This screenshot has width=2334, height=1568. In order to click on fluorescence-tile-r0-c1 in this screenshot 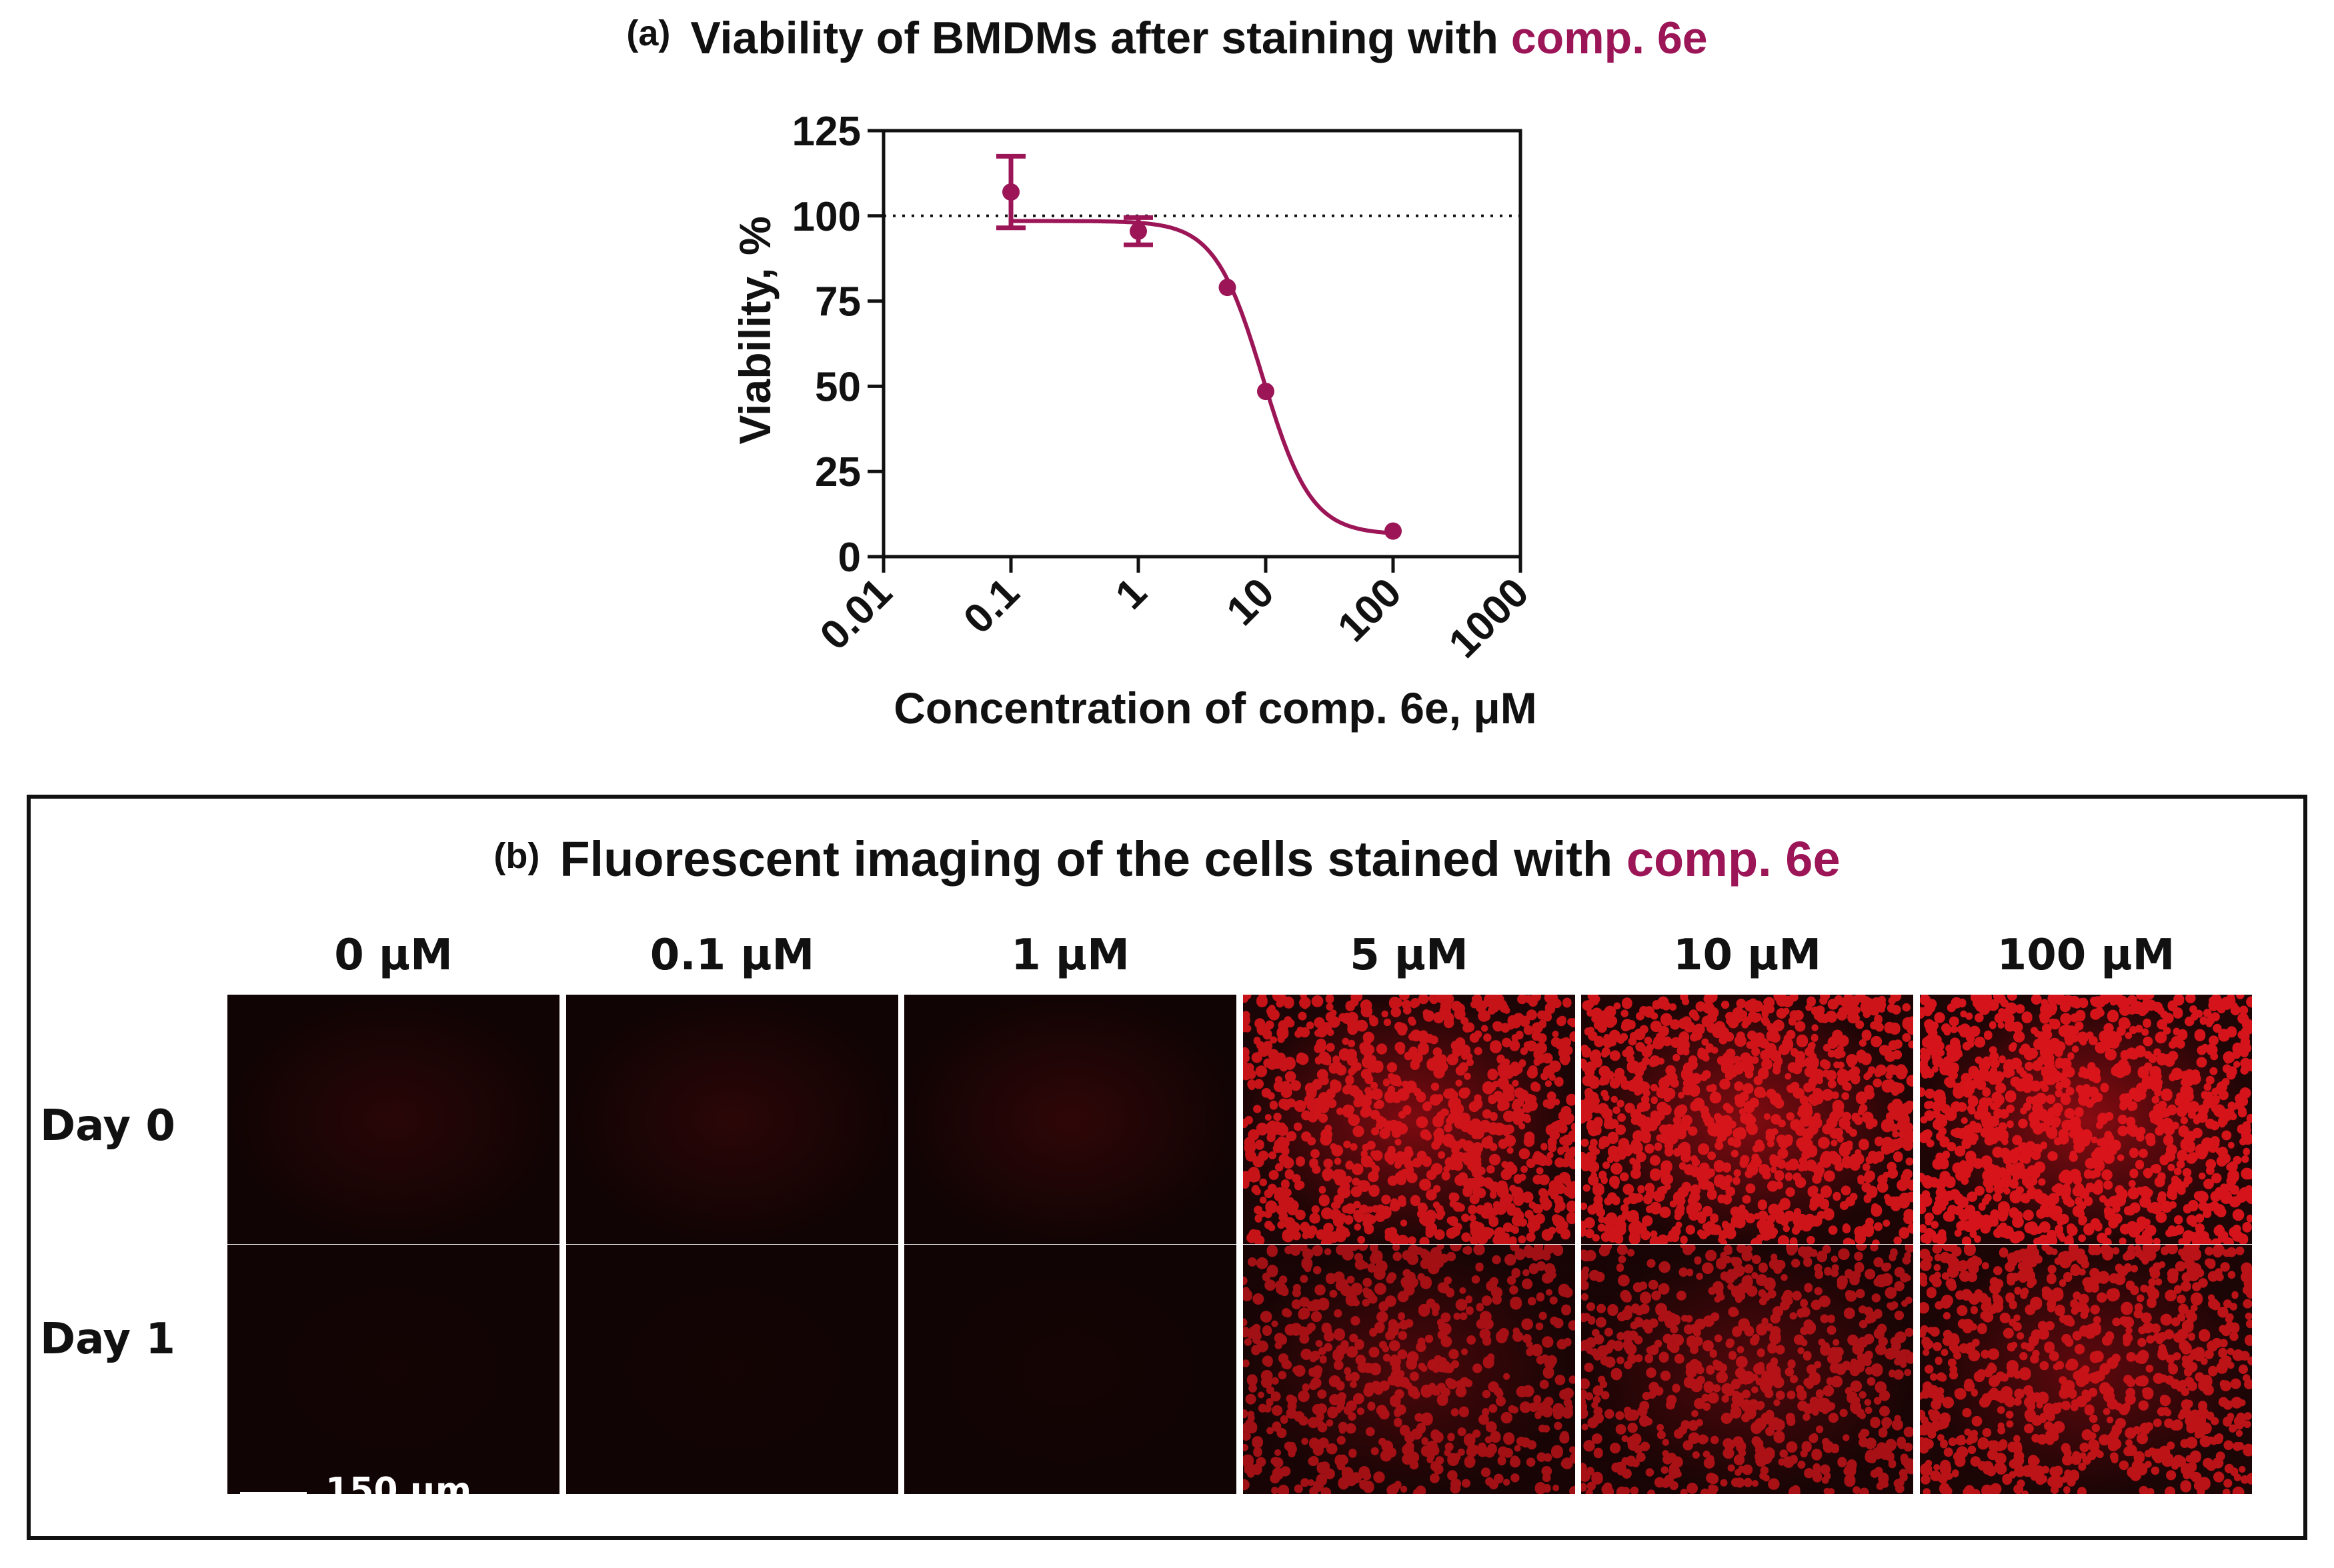, I will do `click(732, 1119)`.